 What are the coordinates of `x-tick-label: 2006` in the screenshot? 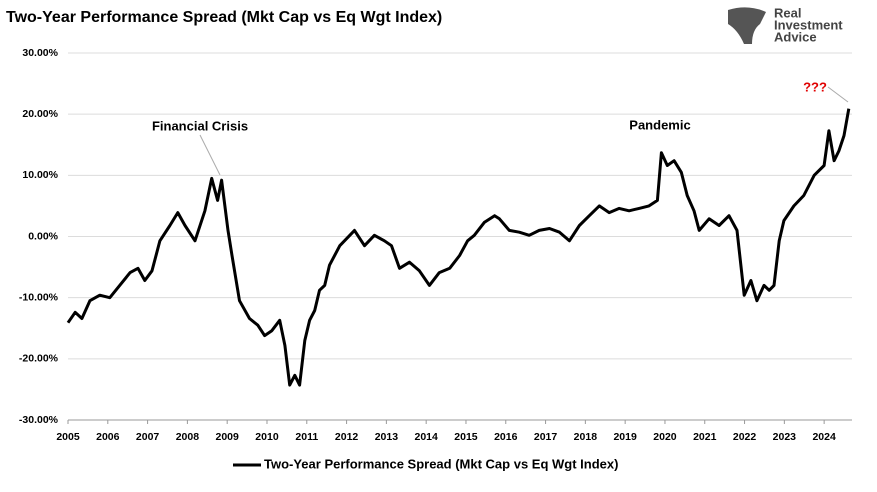 It's located at (108, 437).